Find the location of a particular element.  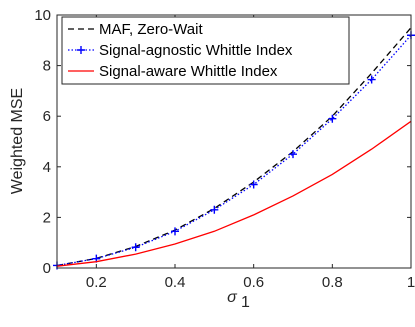

y-tick-label: 4 is located at coordinates (47, 167).